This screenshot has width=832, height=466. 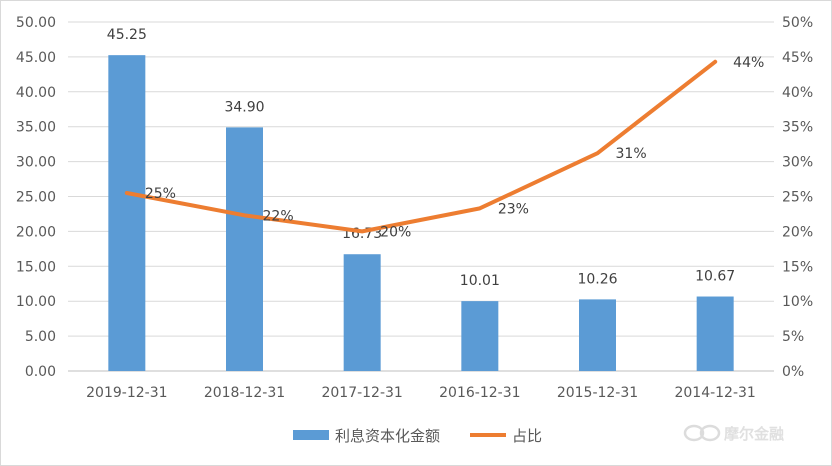 What do you see at coordinates (311, 435) in the screenshot?
I see `legend-swatch-bar` at bounding box center [311, 435].